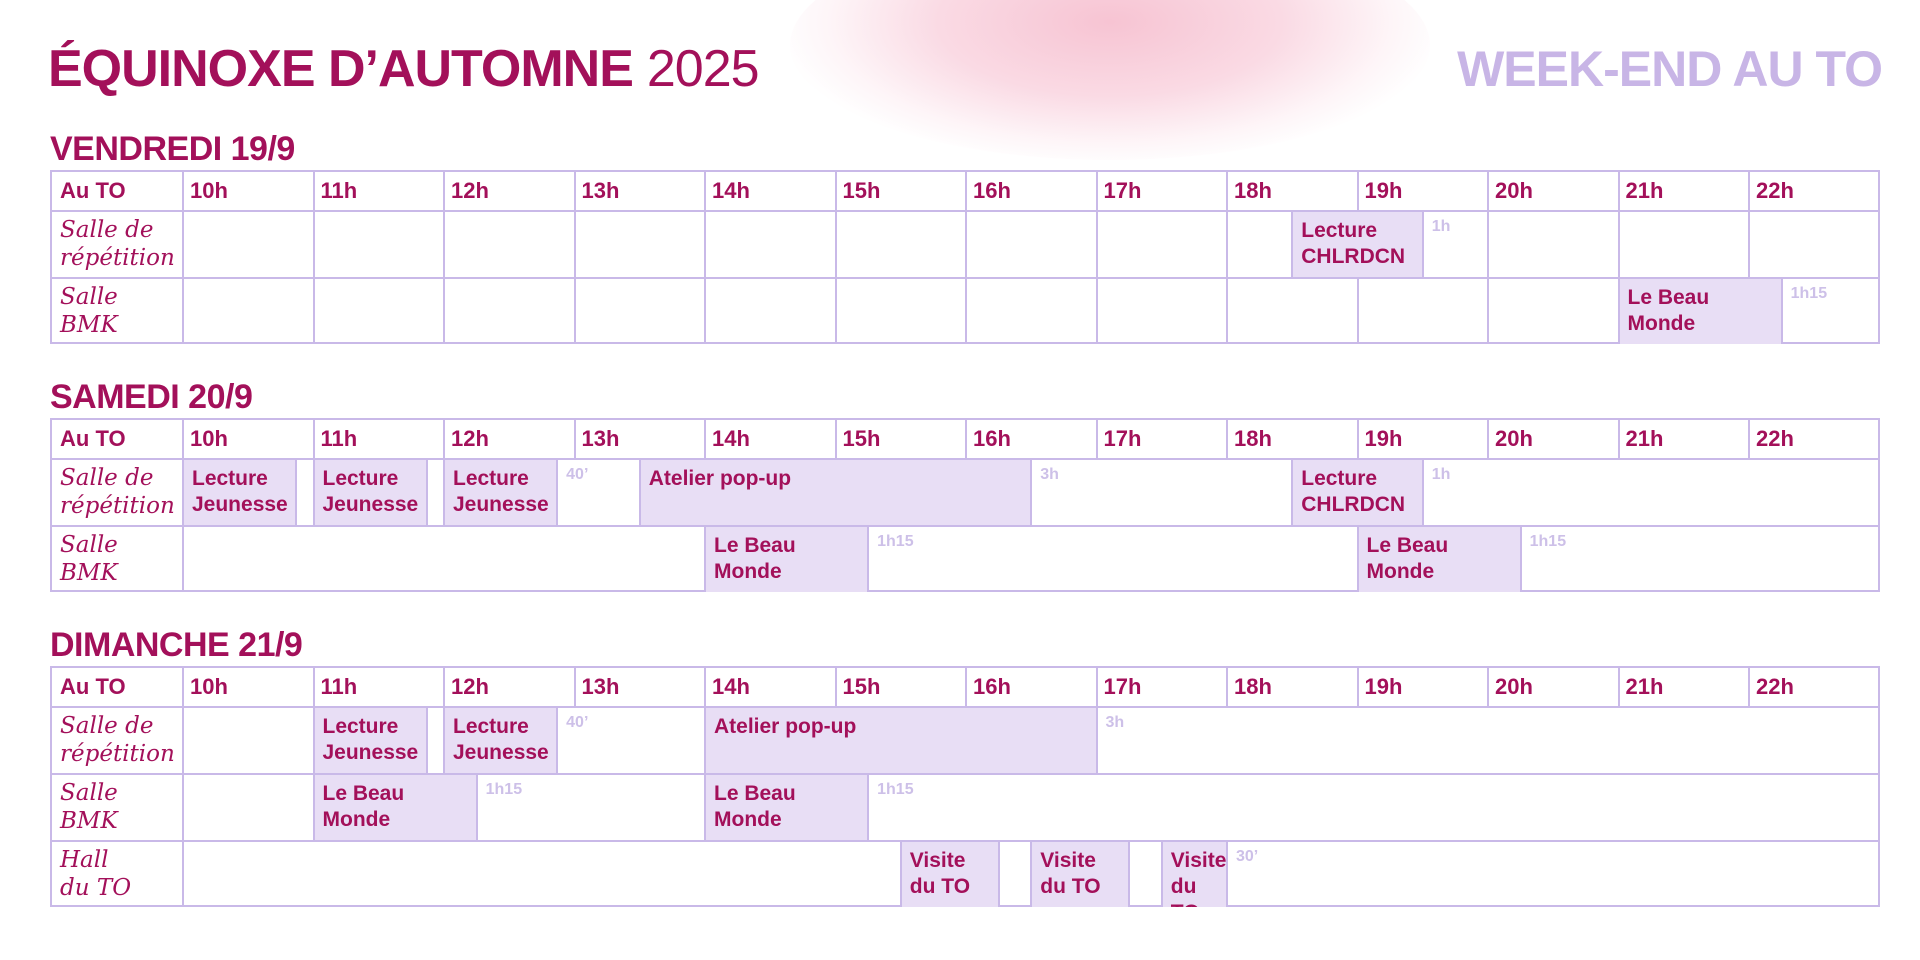  Describe the element at coordinates (1441, 474) in the screenshot. I see `event-duration: 1h` at that location.